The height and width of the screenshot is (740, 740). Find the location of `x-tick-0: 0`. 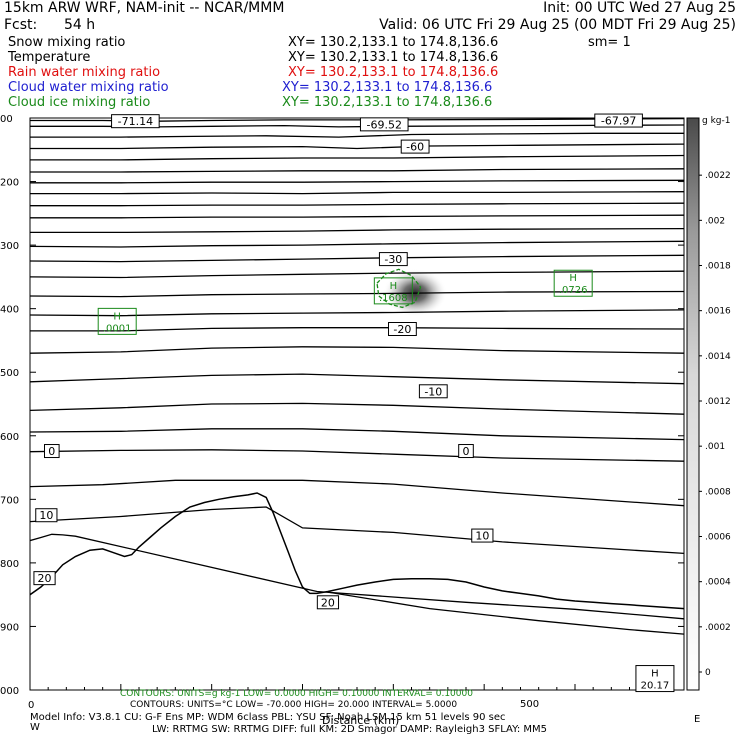

x-tick-0: 0 is located at coordinates (31, 705).